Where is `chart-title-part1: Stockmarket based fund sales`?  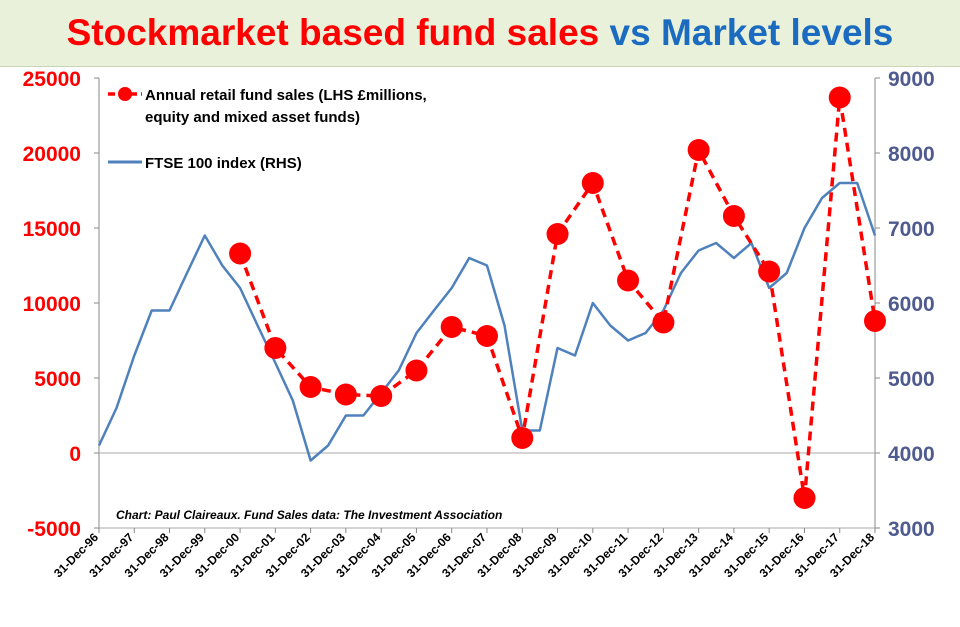
chart-title-part1: Stockmarket based fund sales is located at coordinates (333, 32).